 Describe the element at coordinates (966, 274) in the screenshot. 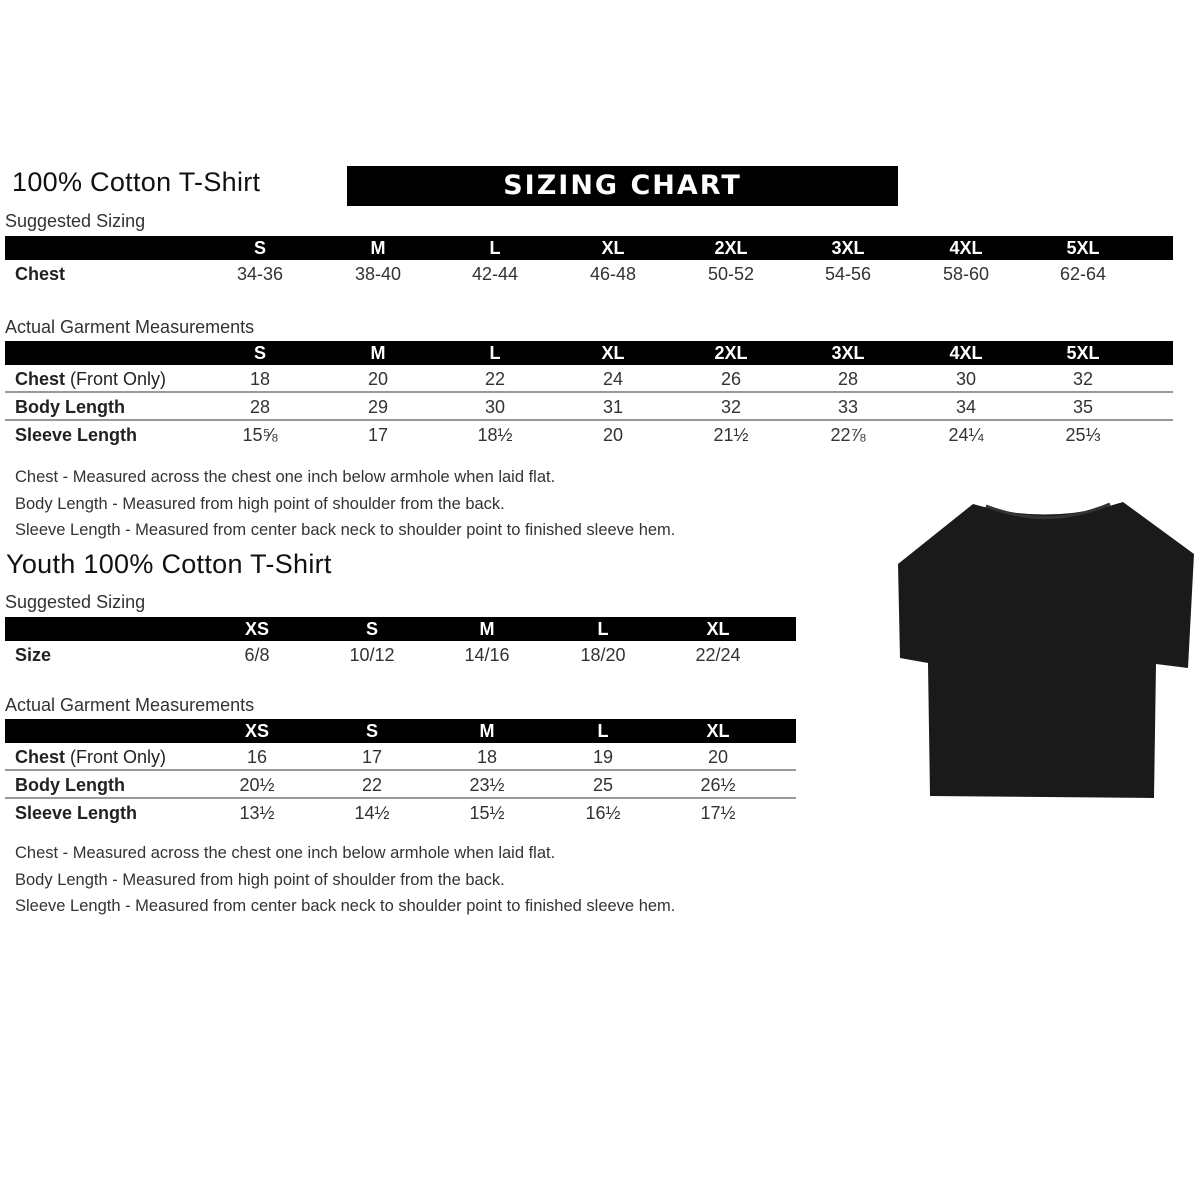

I see `table-cell: 58-60` at that location.